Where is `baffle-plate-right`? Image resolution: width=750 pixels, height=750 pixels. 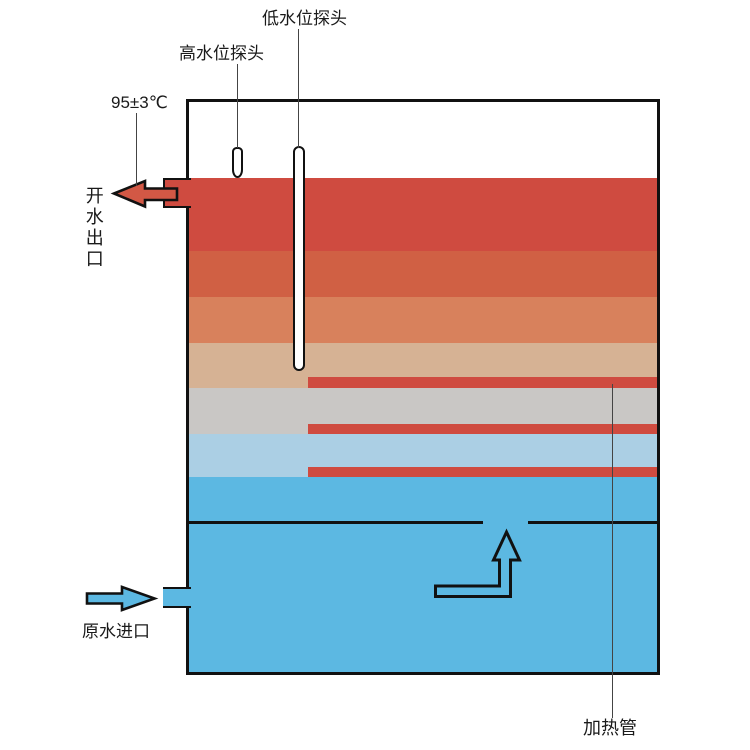
baffle-plate-right is located at coordinates (592, 522).